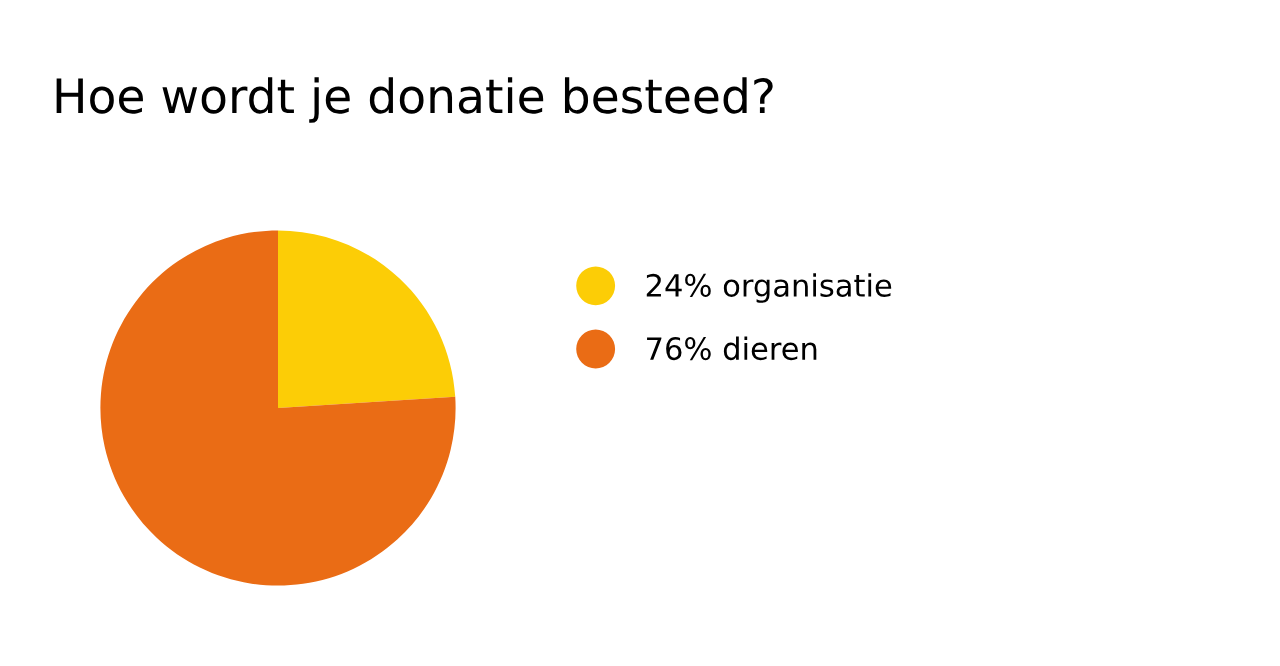 The width and height of the screenshot is (1280, 666). What do you see at coordinates (414, 100) in the screenshot?
I see `chart-title: Hoe wordt je donatie besteed?` at bounding box center [414, 100].